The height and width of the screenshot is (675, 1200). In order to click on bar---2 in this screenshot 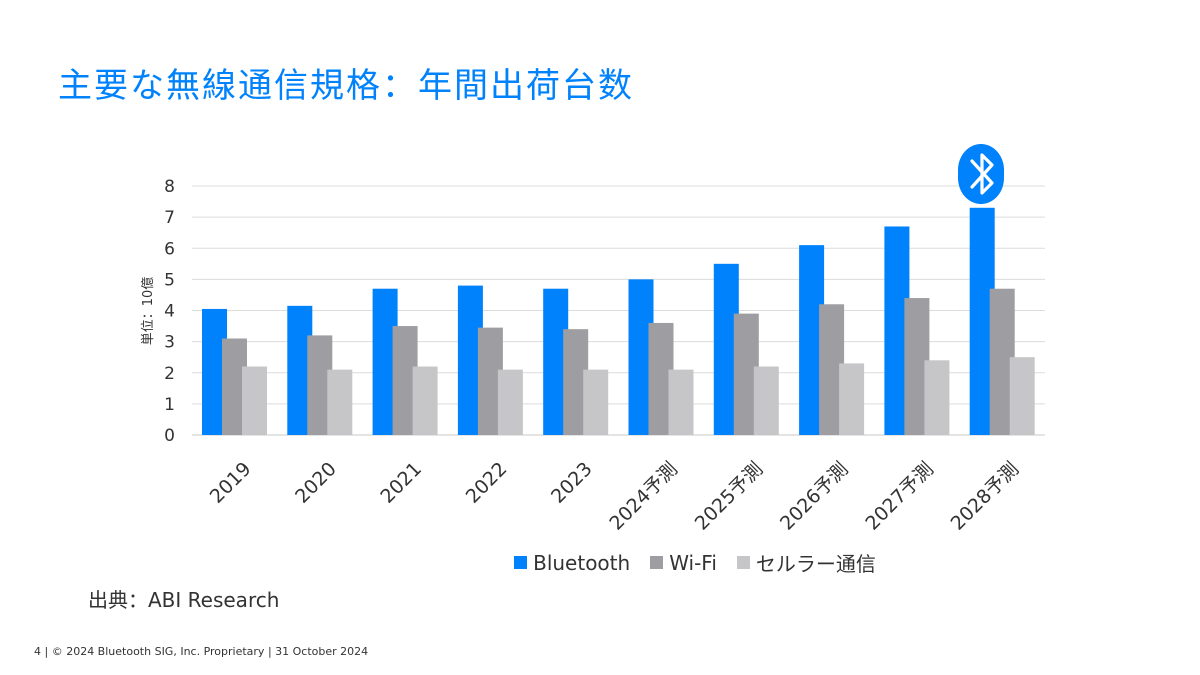, I will do `click(340, 402)`.